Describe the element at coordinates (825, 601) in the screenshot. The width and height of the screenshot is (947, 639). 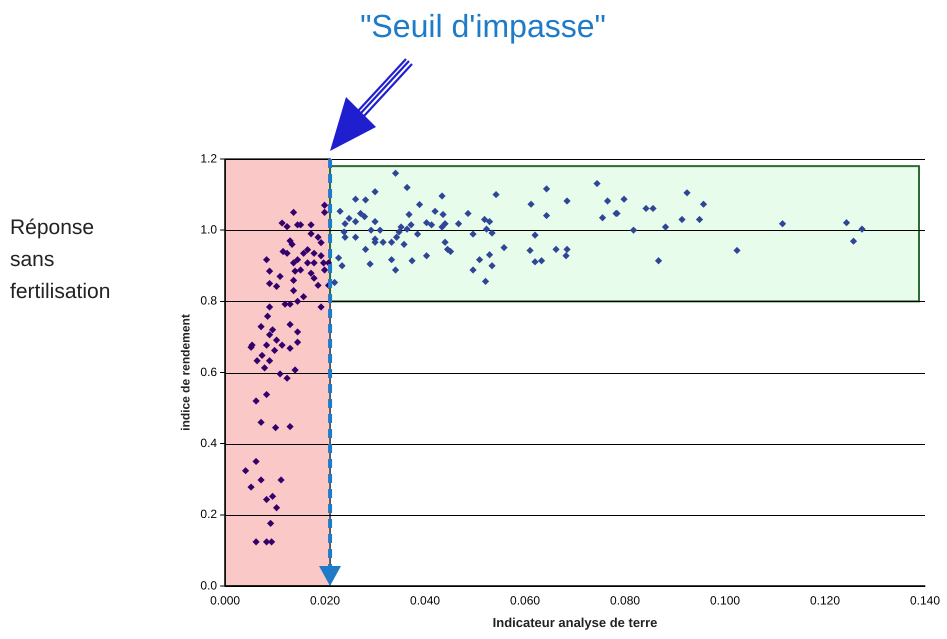
I see `x-tick-label: 0.120` at that location.